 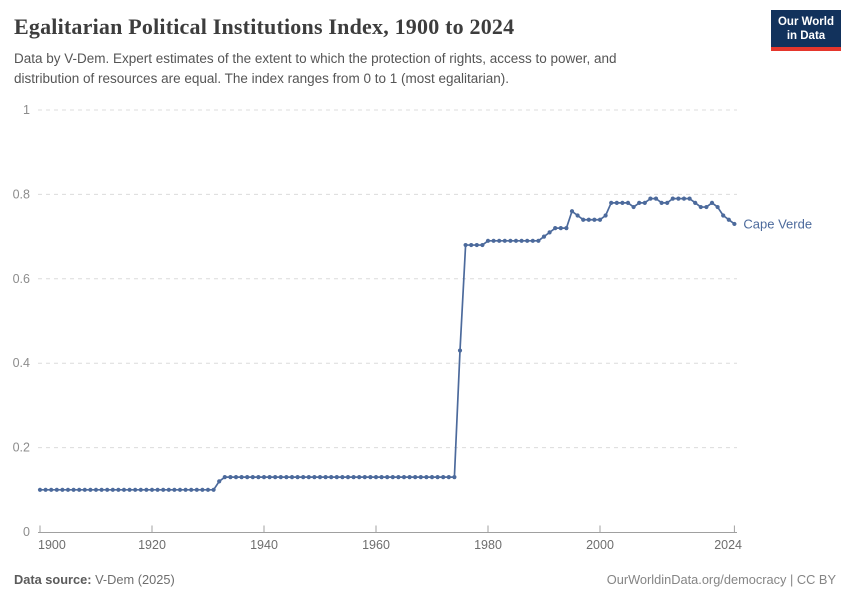 What do you see at coordinates (152, 545) in the screenshot?
I see `x-axis-tick-label: 1920` at bounding box center [152, 545].